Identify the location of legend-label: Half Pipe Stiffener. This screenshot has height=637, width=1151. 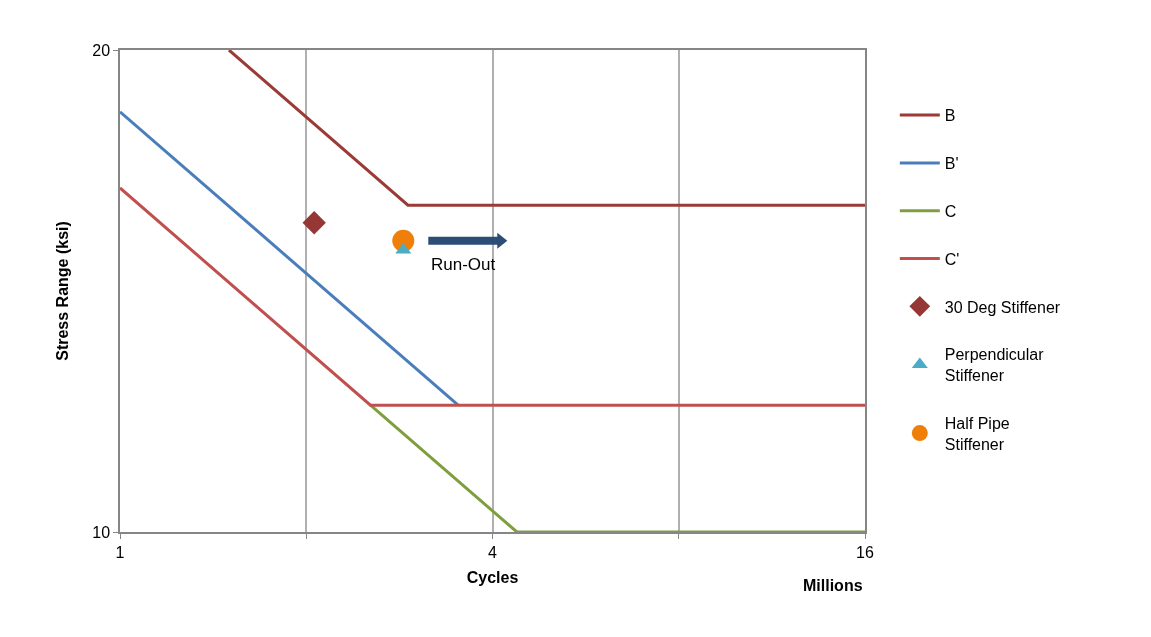
(977, 433).